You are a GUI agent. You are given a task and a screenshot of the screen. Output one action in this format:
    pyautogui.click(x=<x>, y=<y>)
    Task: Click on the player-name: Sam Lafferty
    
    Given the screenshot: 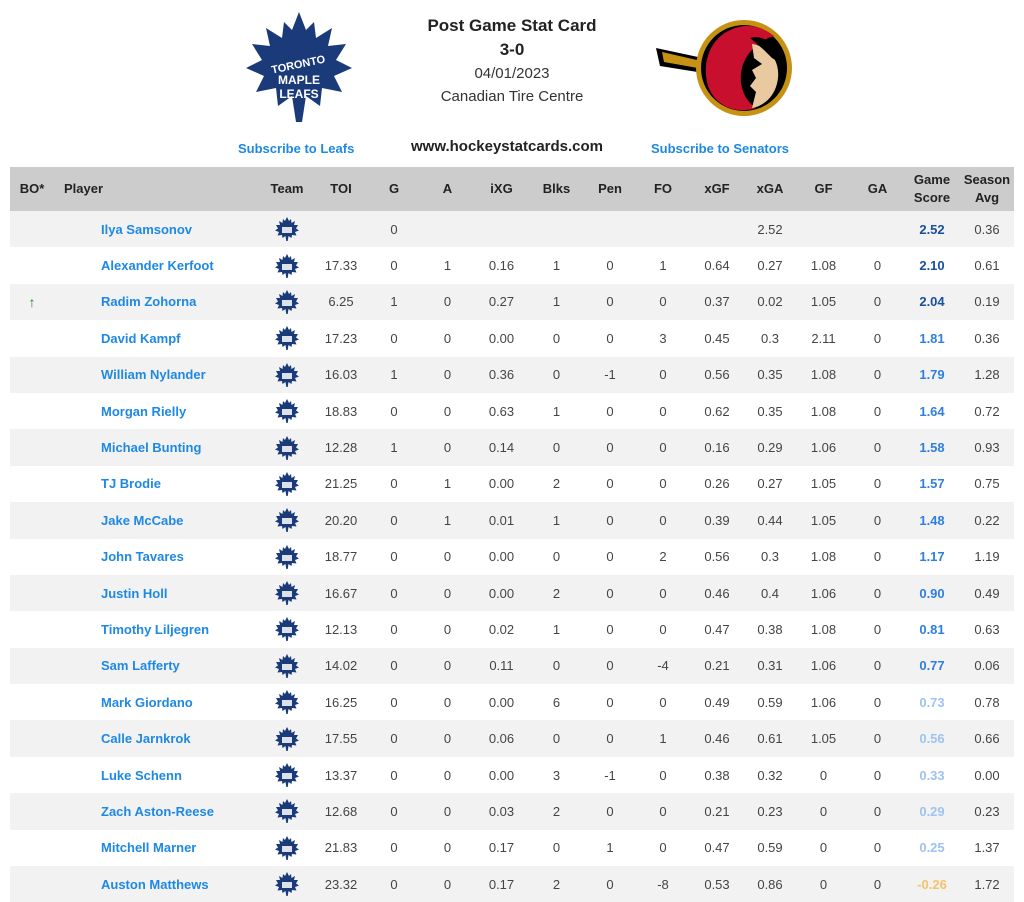 What is the action you would take?
    pyautogui.click(x=140, y=666)
    